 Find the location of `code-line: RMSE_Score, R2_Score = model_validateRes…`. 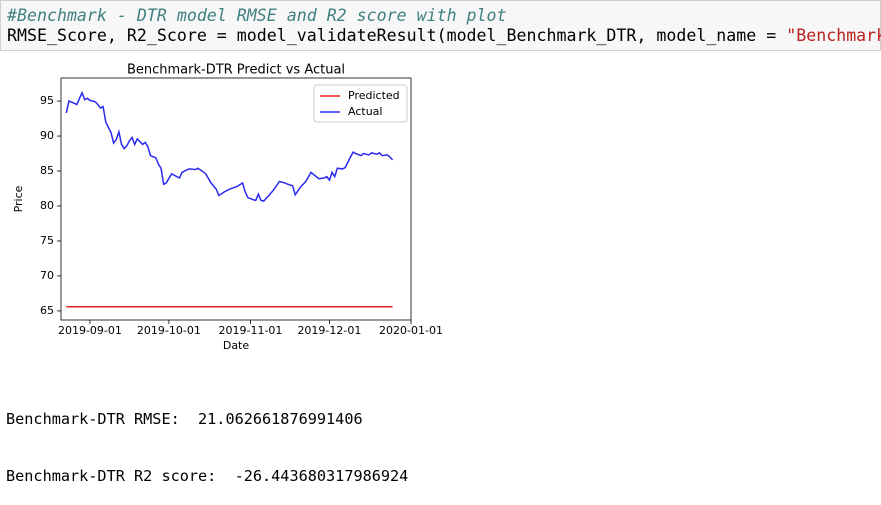

code-line: RMSE_Score, R2_Score = model_validateRes… is located at coordinates (444, 35).